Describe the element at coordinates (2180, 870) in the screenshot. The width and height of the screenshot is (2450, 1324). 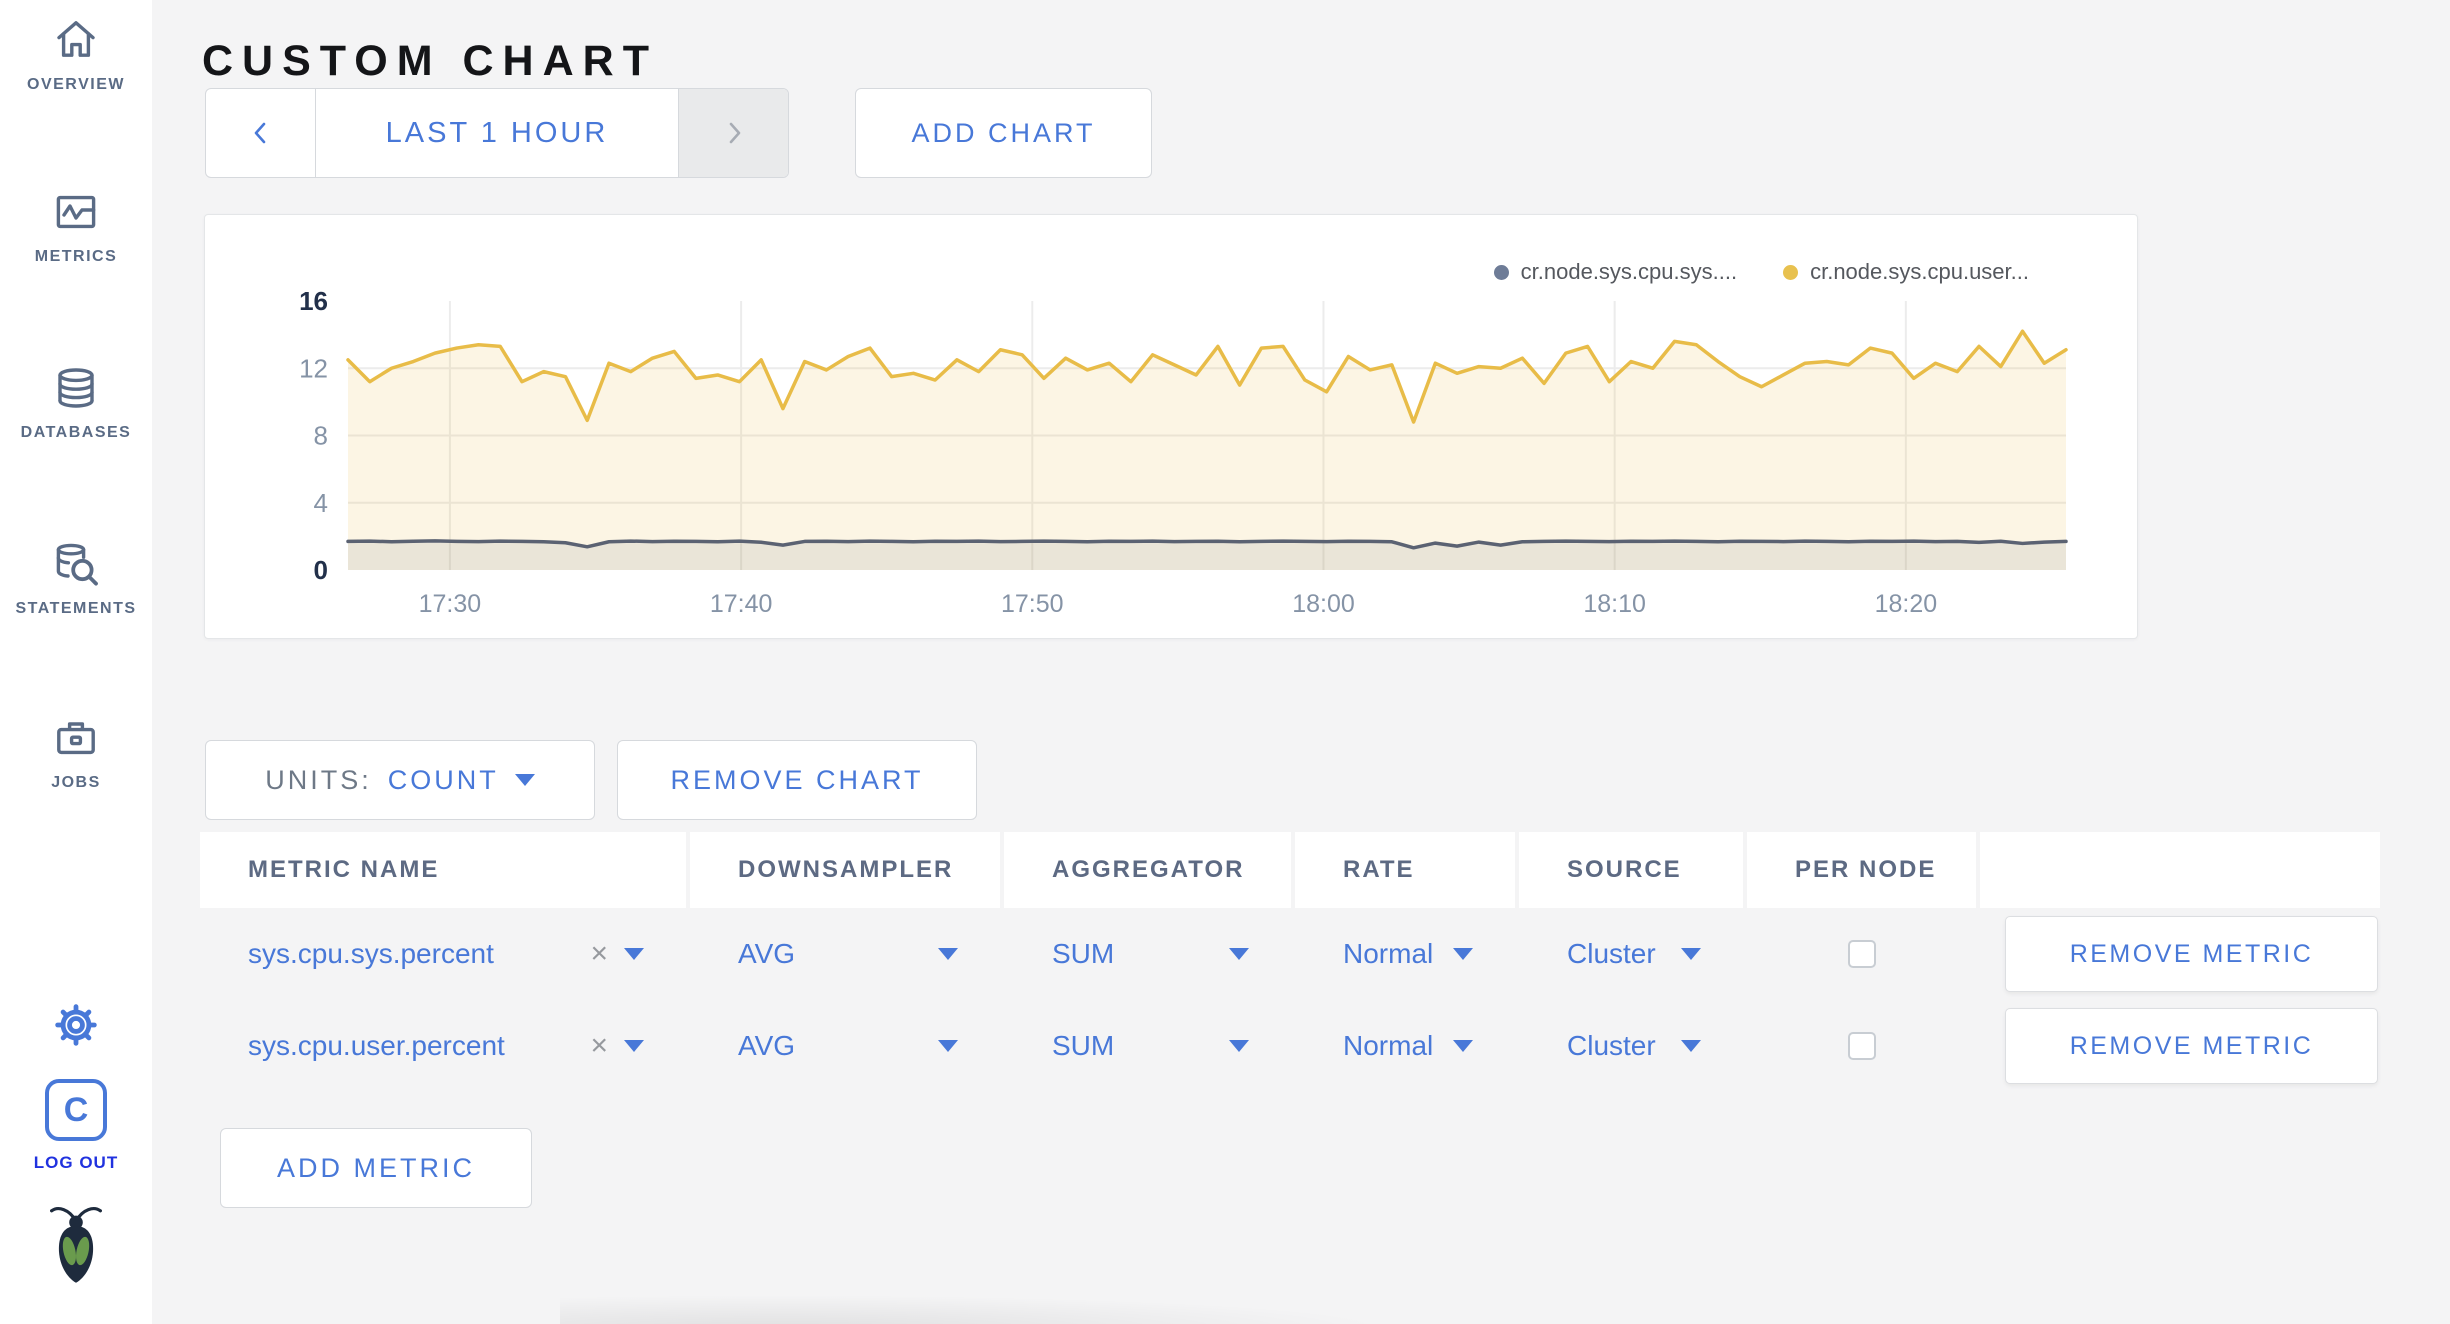
I see `column-header-actions` at that location.